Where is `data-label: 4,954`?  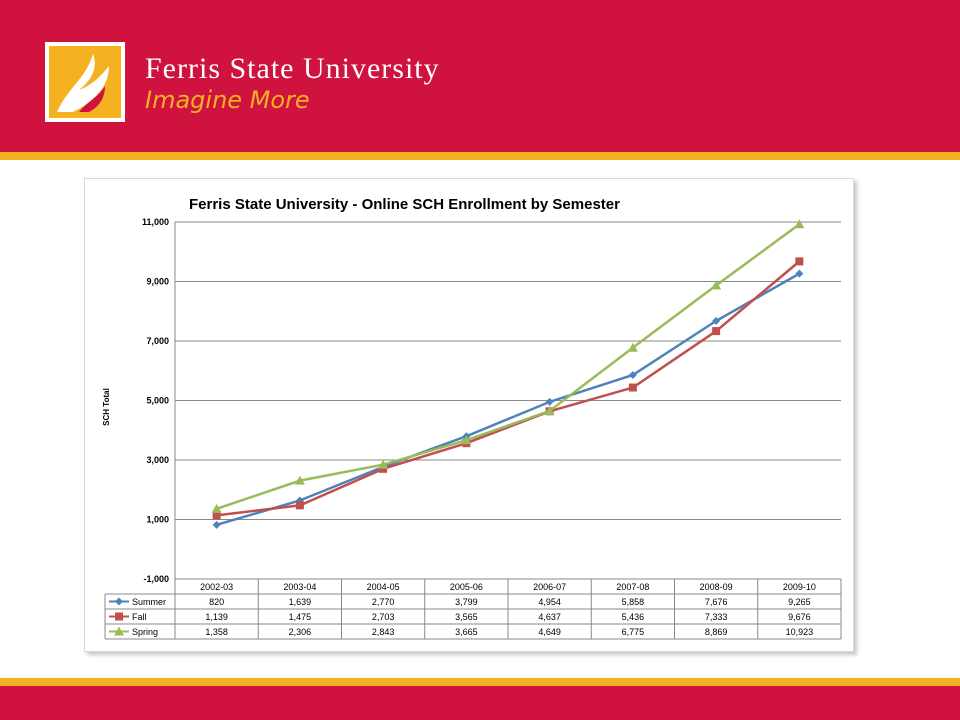
data-label: 4,954 is located at coordinates (549, 602).